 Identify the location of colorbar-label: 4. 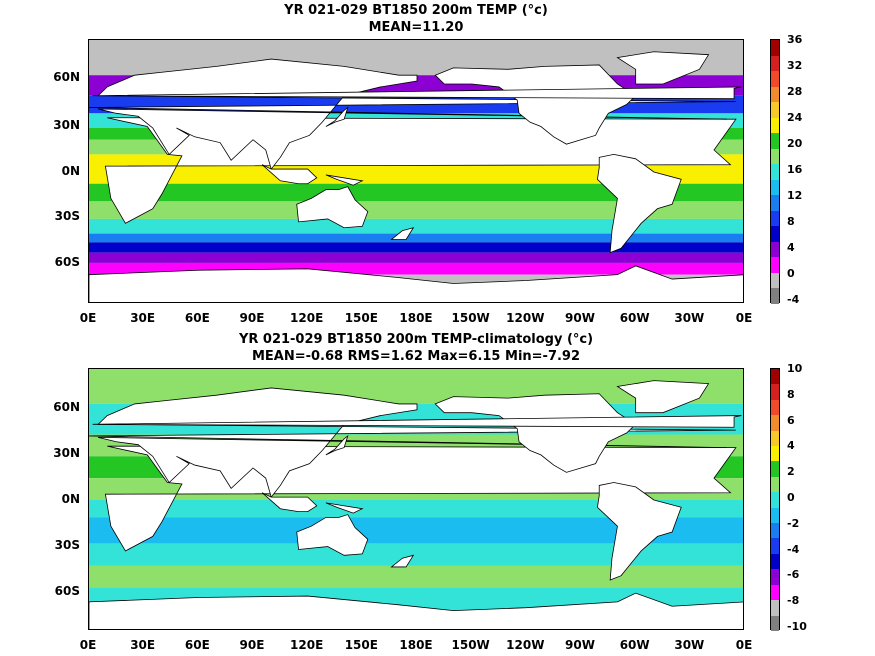
(791, 247).